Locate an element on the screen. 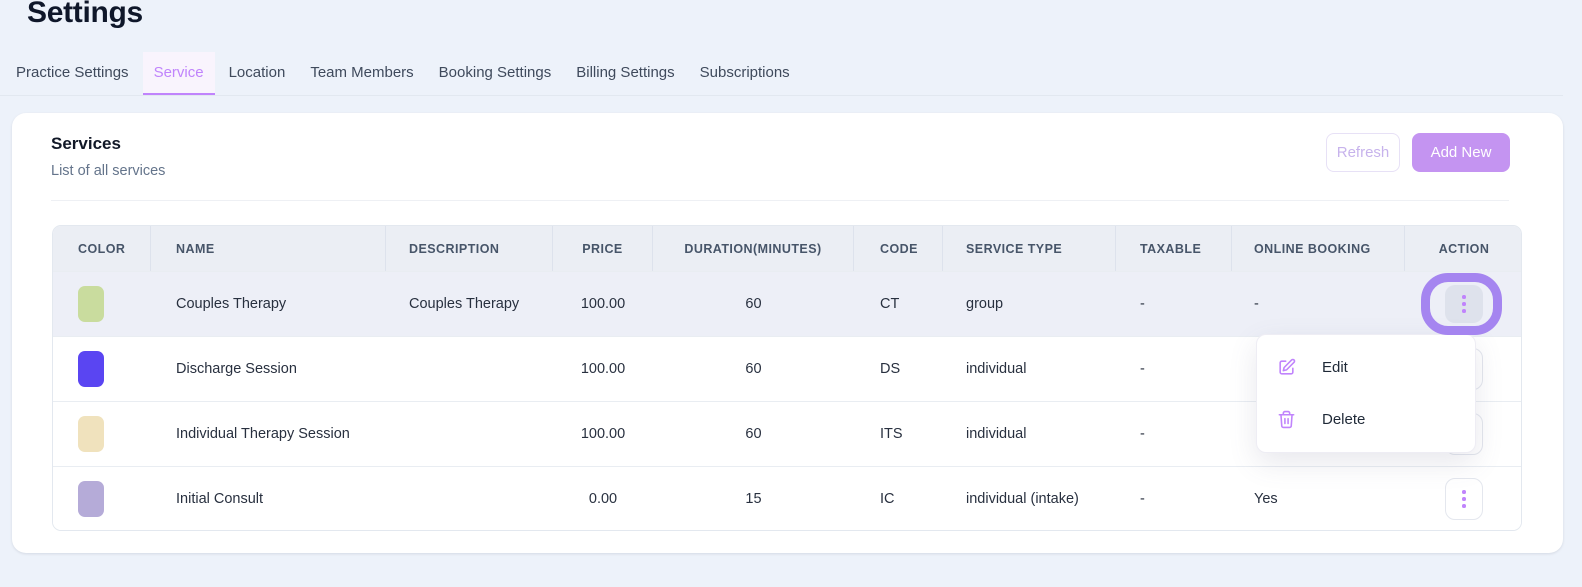  tab-subscriptions: Subscriptions is located at coordinates (744, 72).